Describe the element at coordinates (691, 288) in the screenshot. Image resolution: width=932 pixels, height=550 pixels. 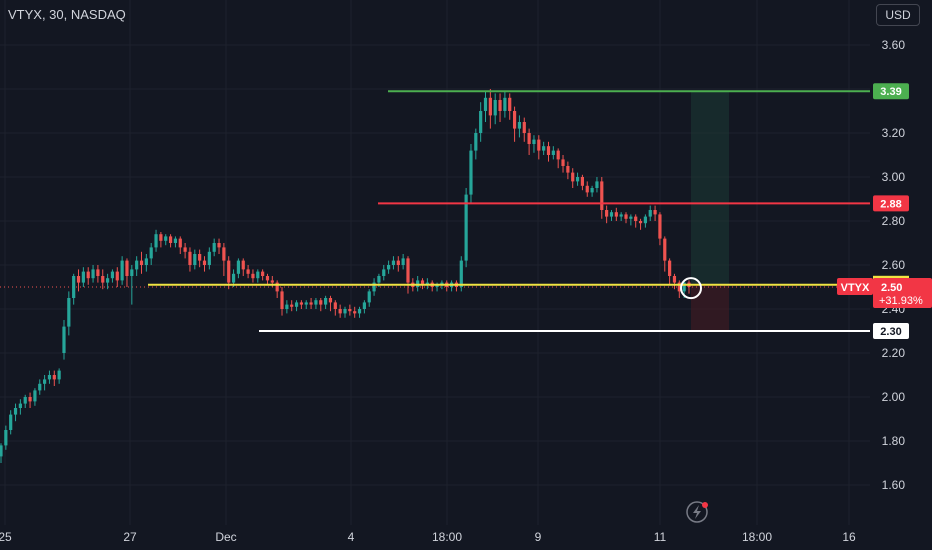
I see `entry-marker-circle` at that location.